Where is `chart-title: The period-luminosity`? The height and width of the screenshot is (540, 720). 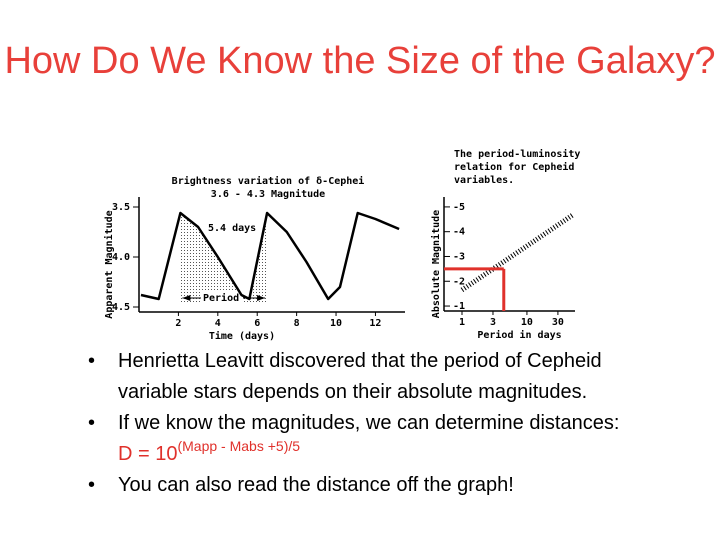 chart-title: The period-luminosity is located at coordinates (517, 154).